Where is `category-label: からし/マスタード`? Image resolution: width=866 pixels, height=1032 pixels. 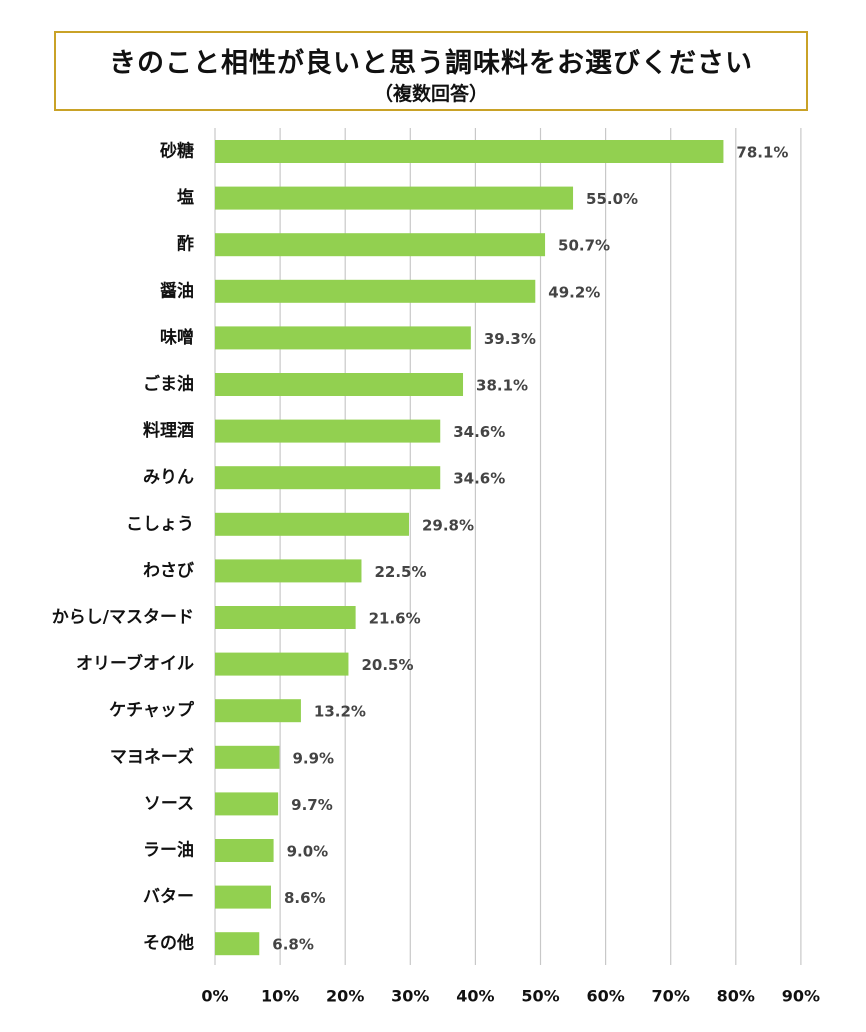 category-label: からし/マスタード is located at coordinates (123, 618).